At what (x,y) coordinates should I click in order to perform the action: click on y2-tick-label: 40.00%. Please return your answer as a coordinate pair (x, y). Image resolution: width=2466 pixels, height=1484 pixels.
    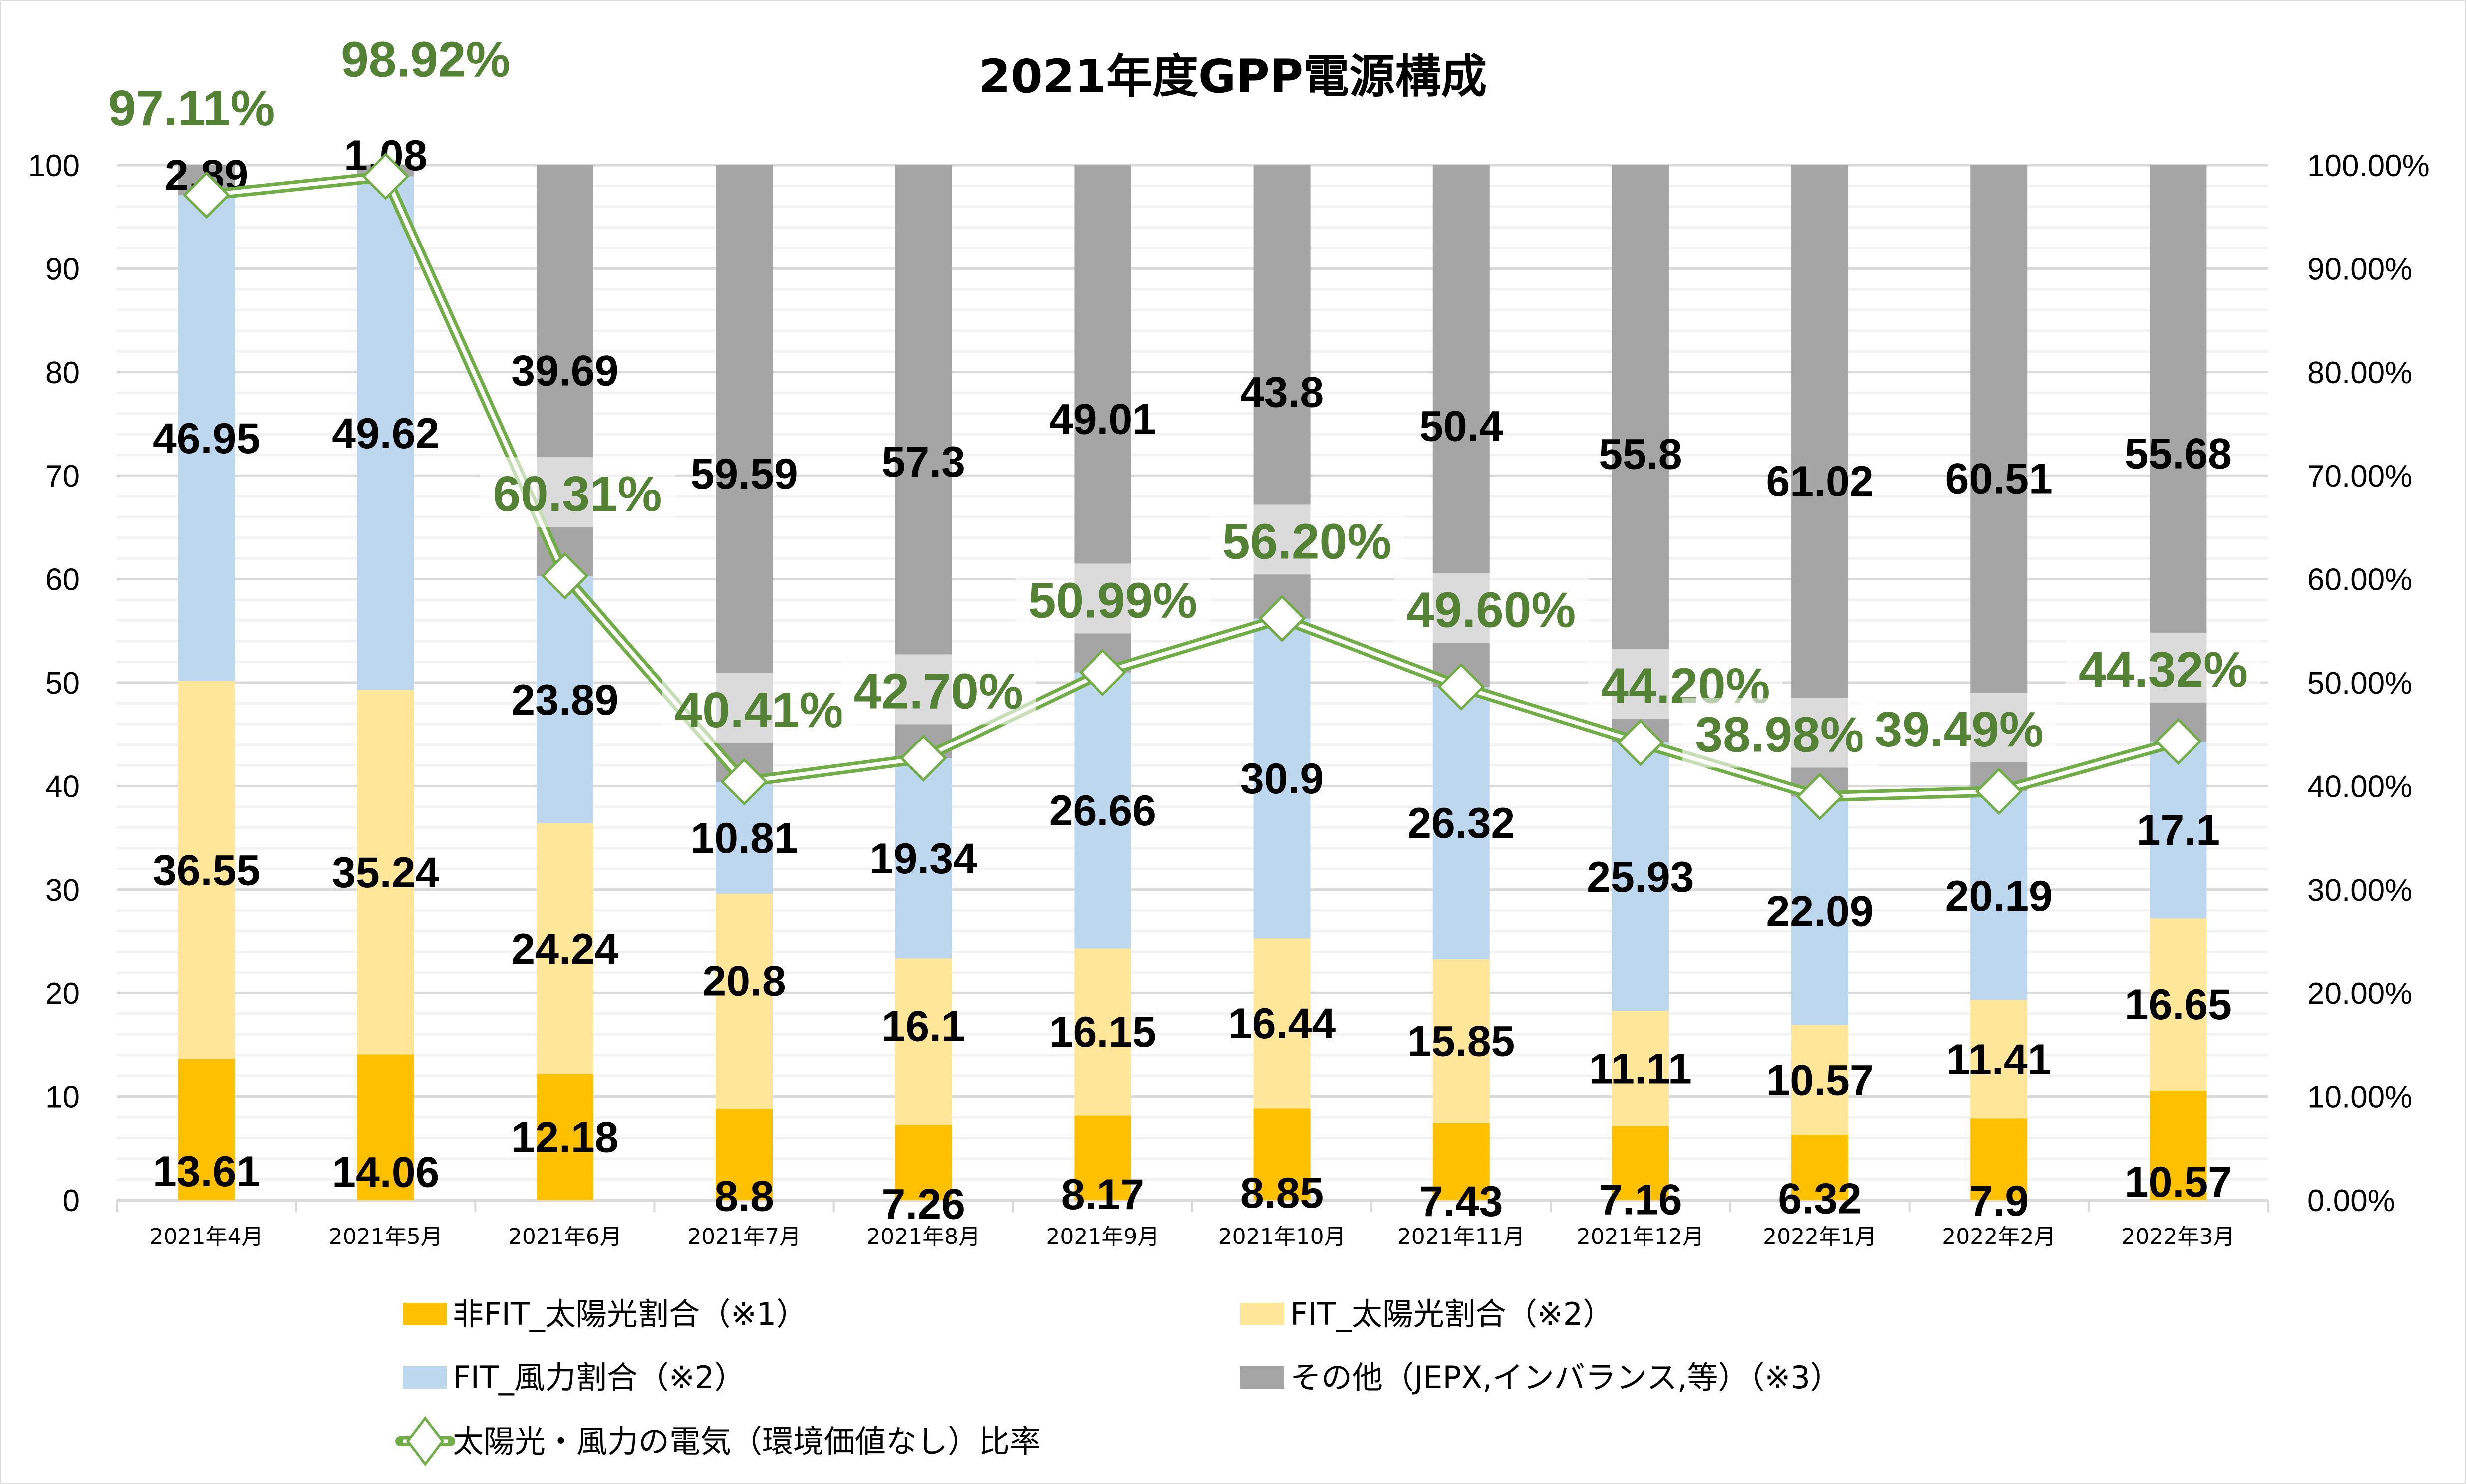
    Looking at the image, I should click on (2359, 786).